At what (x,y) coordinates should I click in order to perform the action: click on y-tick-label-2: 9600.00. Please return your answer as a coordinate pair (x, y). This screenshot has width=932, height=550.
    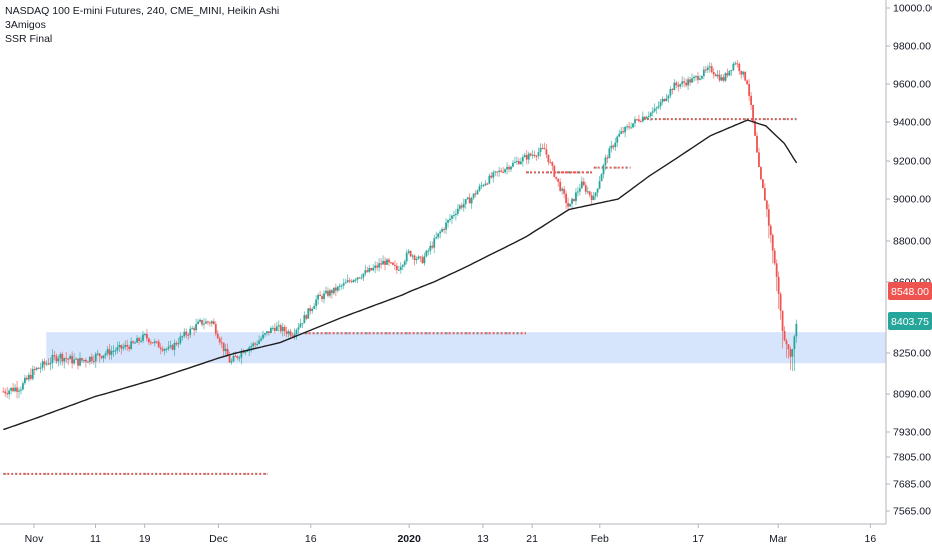
    Looking at the image, I should click on (912, 85).